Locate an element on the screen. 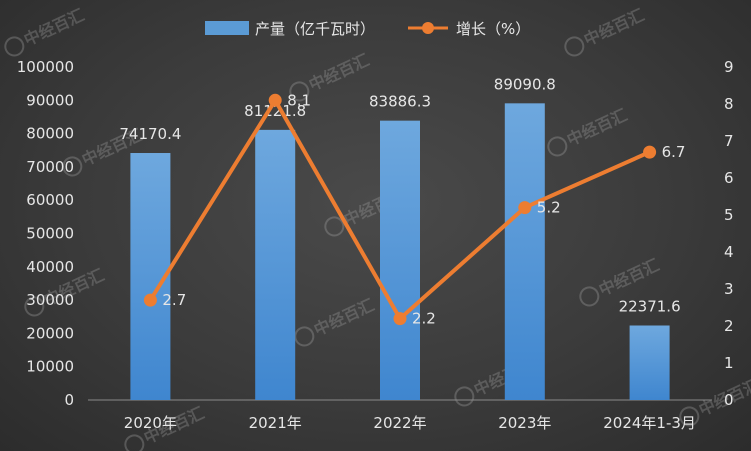  y-left-tick-label: 100000 is located at coordinates (45, 67).